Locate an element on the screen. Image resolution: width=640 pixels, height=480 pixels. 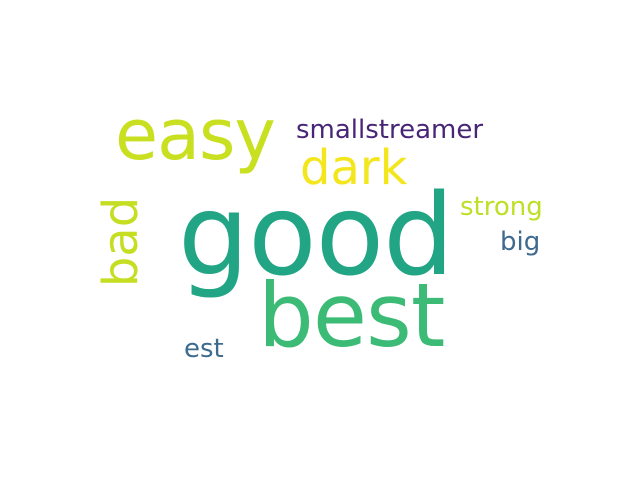
word-best: best is located at coordinates (351, 315).